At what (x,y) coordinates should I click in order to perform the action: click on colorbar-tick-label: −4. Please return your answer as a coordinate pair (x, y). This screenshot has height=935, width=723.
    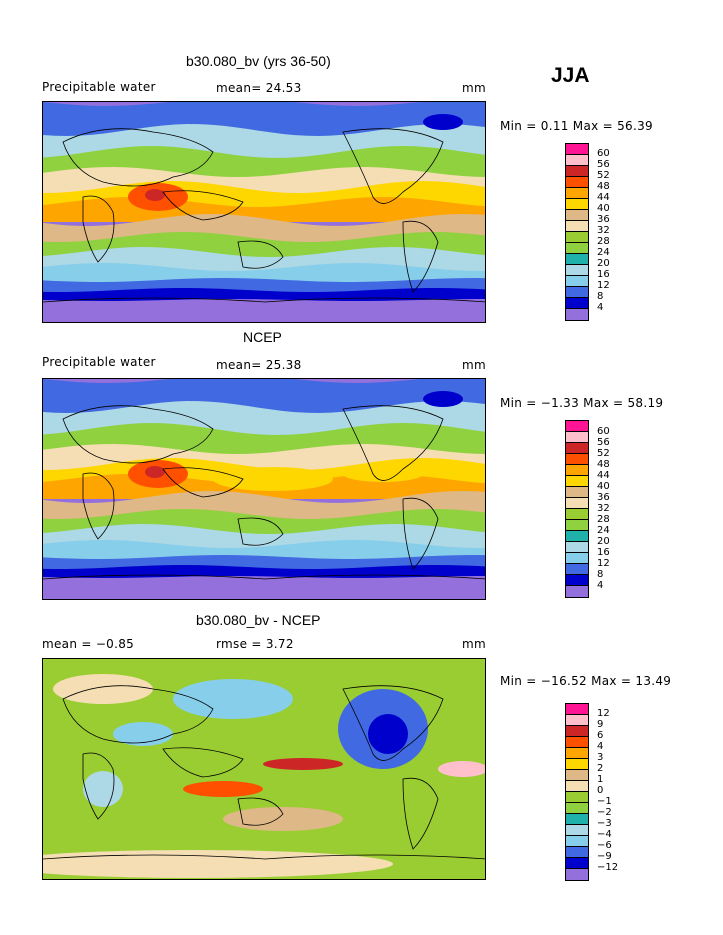
    Looking at the image, I should click on (604, 834).